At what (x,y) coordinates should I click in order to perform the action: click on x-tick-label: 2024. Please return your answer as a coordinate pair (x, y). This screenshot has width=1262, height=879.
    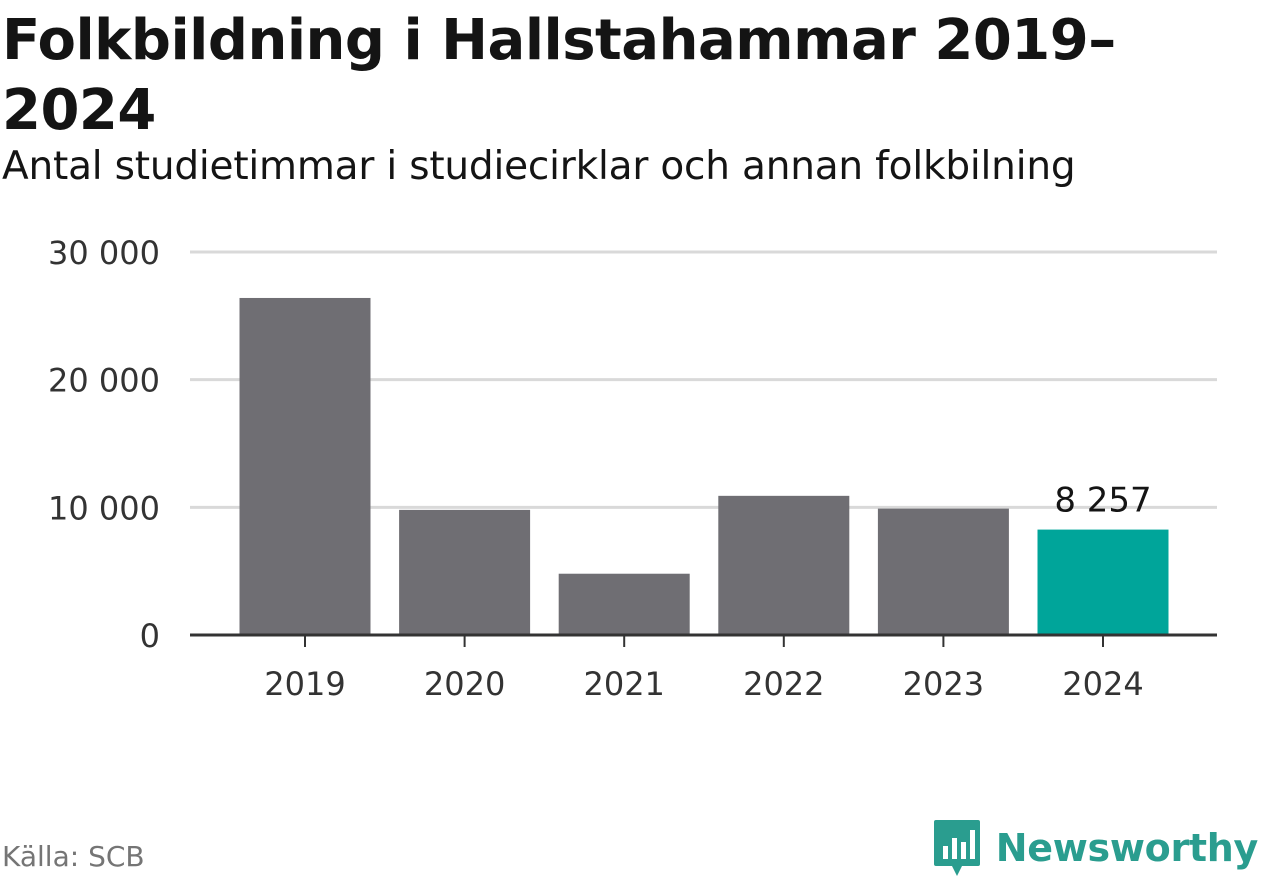
    Looking at the image, I should click on (1102, 684).